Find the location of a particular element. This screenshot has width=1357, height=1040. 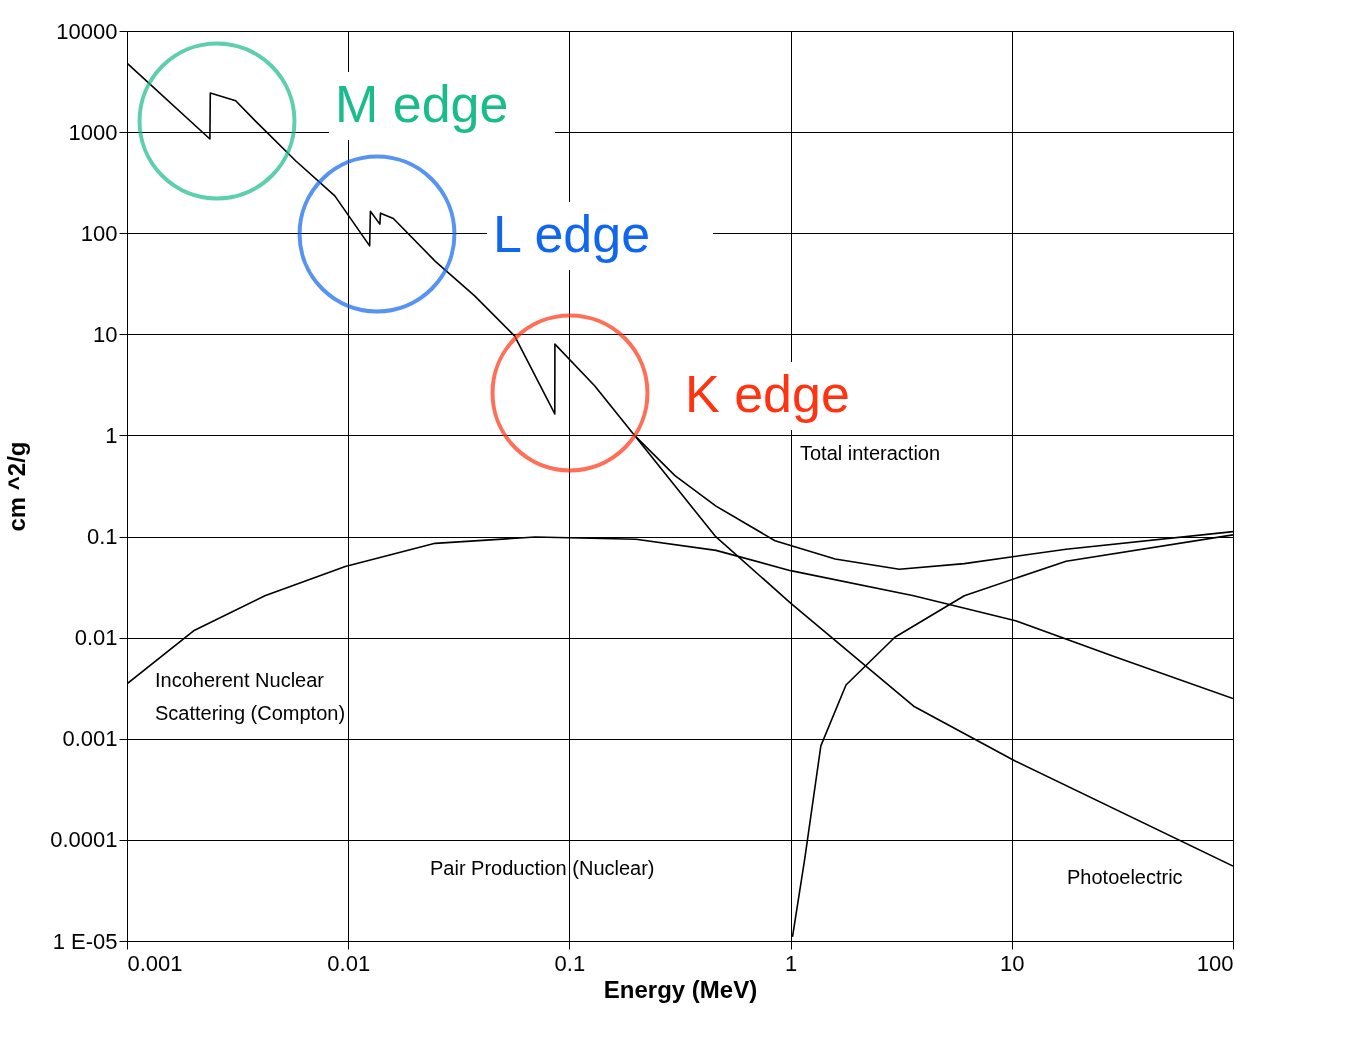

y-tick-label: 1 E-05 is located at coordinates (85, 941).